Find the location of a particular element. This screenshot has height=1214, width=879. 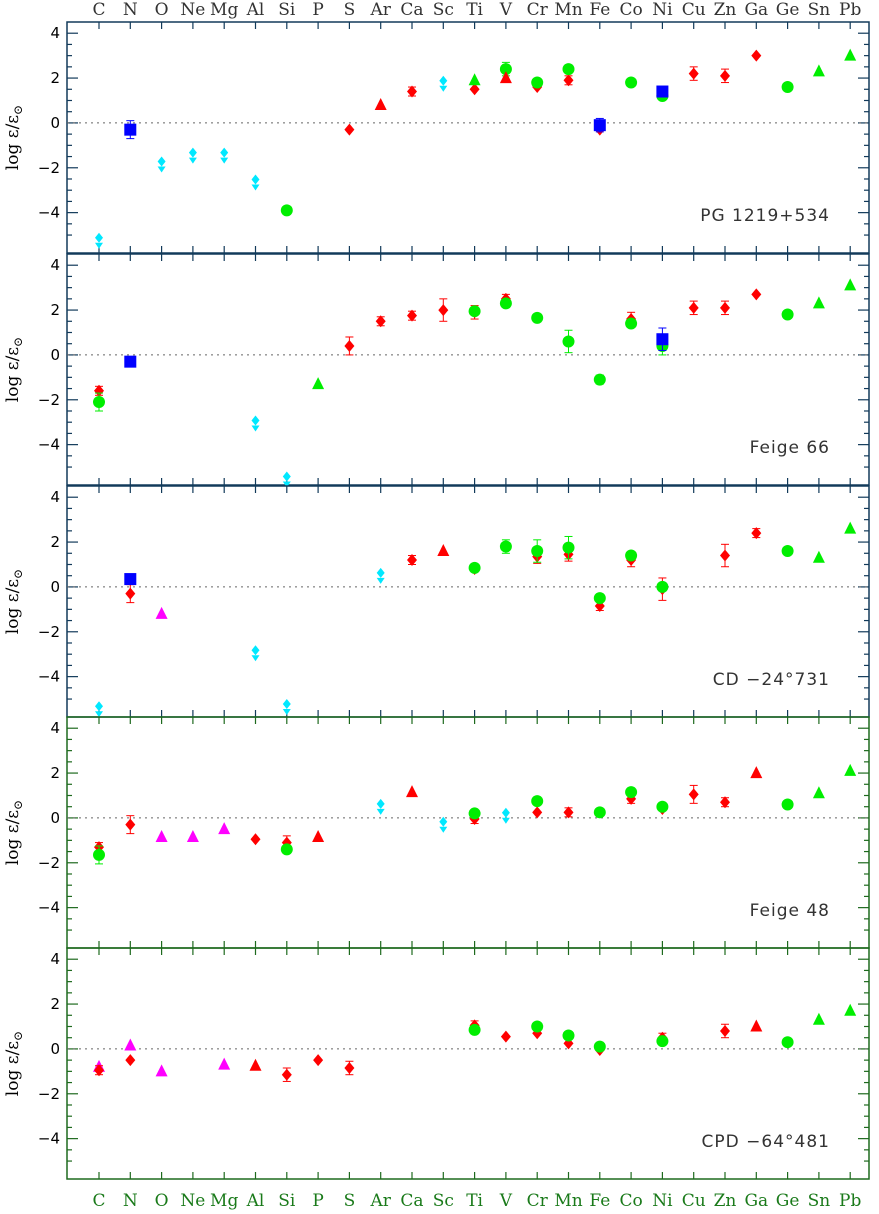

star-name: CD −24°731 is located at coordinates (771, 680).